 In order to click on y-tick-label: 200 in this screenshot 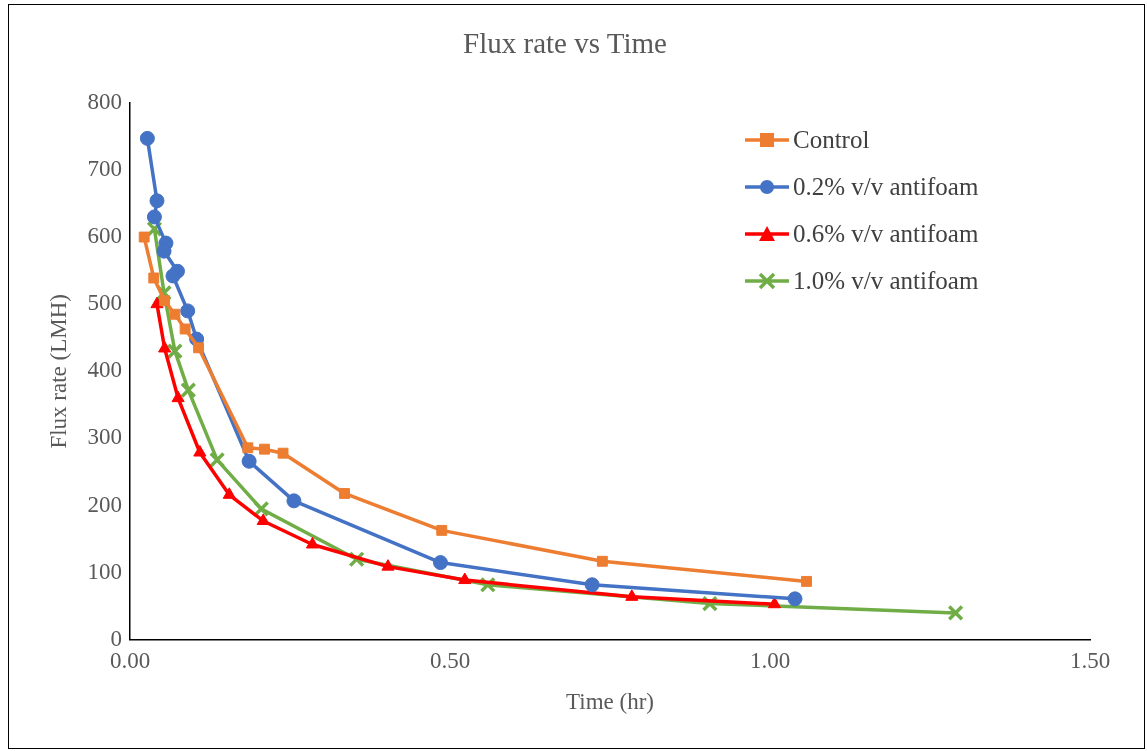, I will do `click(105, 504)`.